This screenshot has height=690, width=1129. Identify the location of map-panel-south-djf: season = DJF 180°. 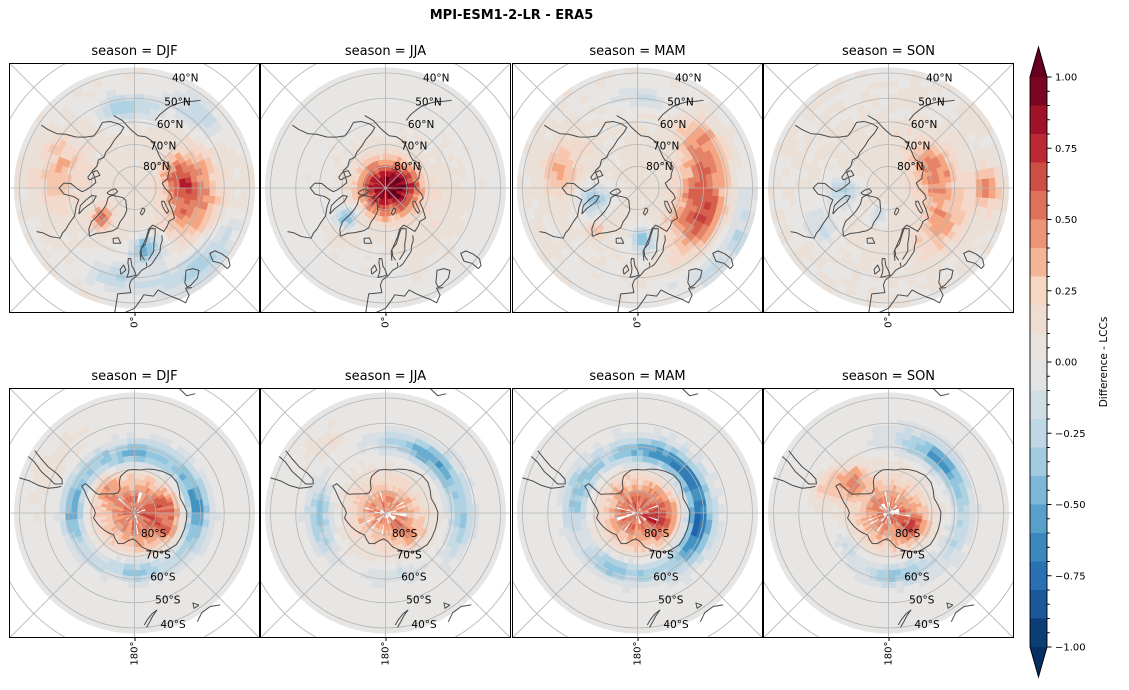
(134, 517).